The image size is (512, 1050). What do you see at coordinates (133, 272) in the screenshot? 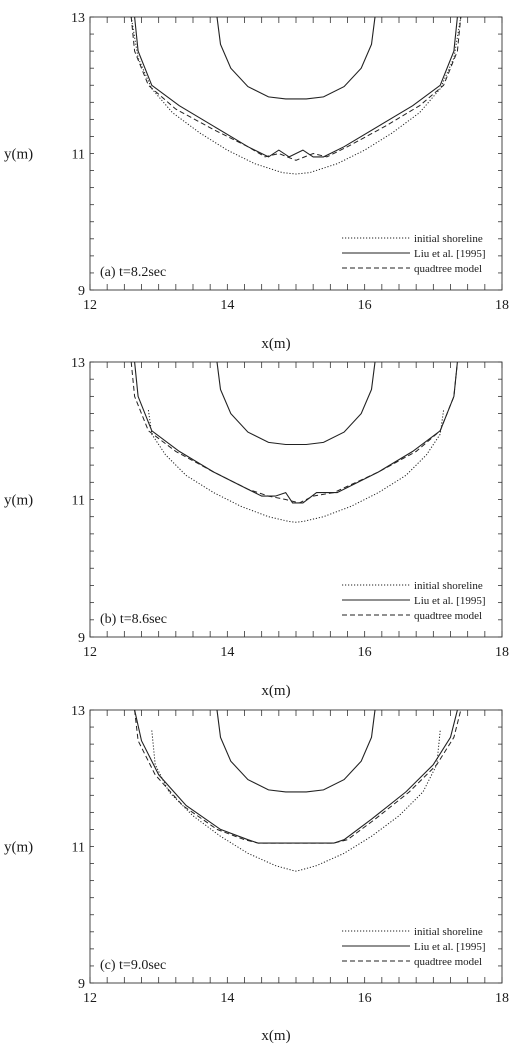
I see `panel-label: (a) t=8.2sec` at bounding box center [133, 272].